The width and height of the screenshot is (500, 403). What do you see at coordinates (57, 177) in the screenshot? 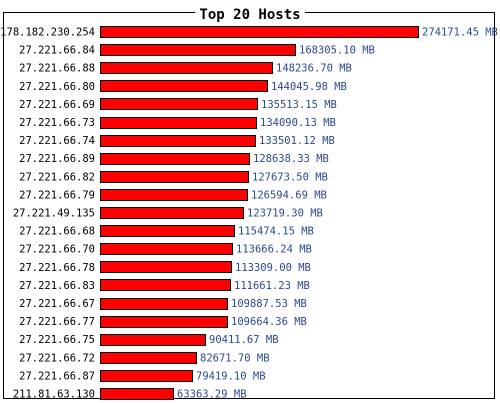
I see `host-label: 27.221.66.82` at bounding box center [57, 177].